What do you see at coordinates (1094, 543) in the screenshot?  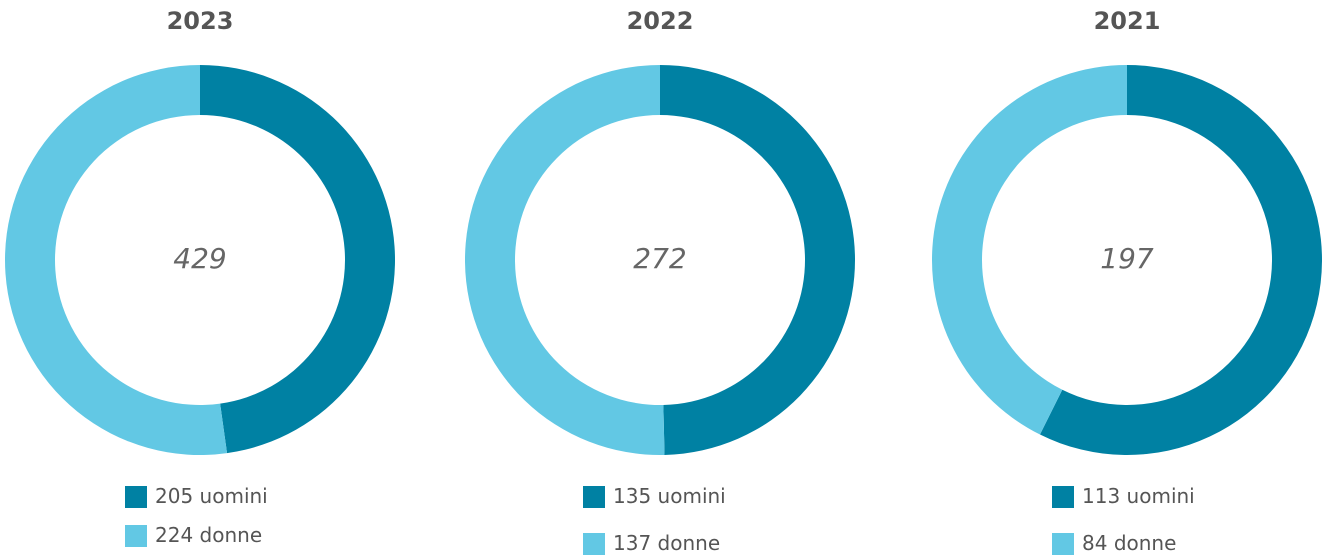 I see `legend-value: 84` at bounding box center [1094, 543].